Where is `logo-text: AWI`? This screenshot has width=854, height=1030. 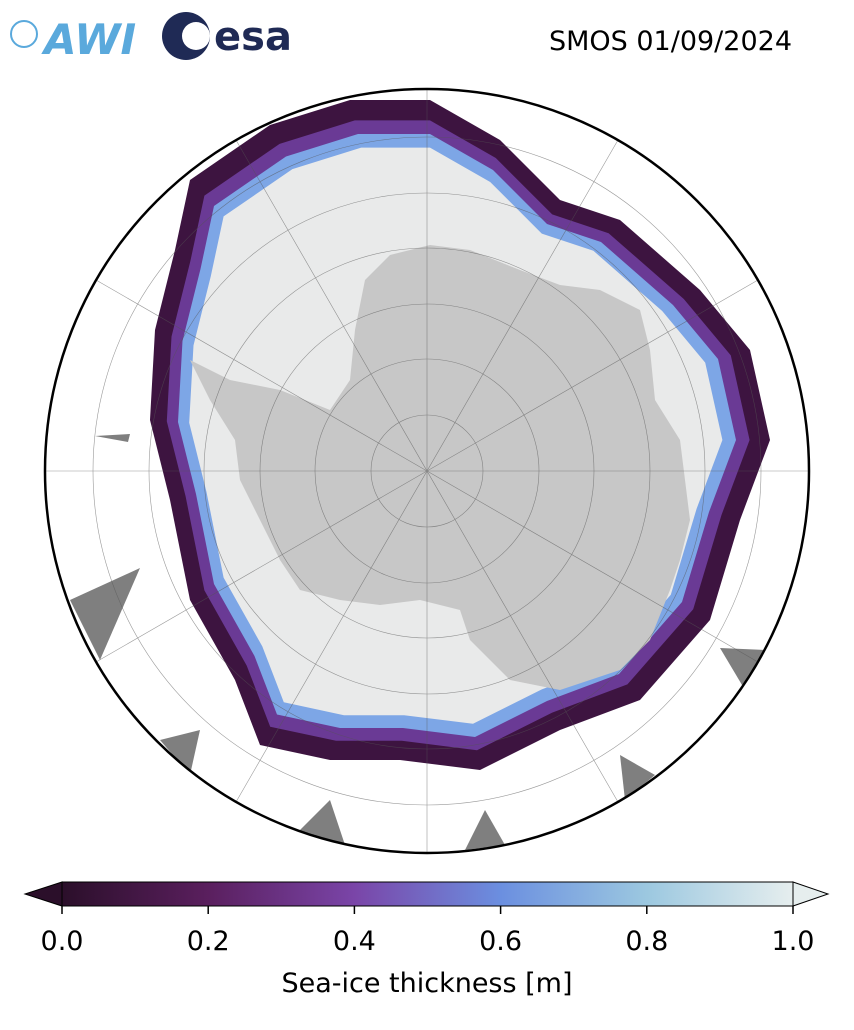 logo-text: AWI is located at coordinates (88, 39).